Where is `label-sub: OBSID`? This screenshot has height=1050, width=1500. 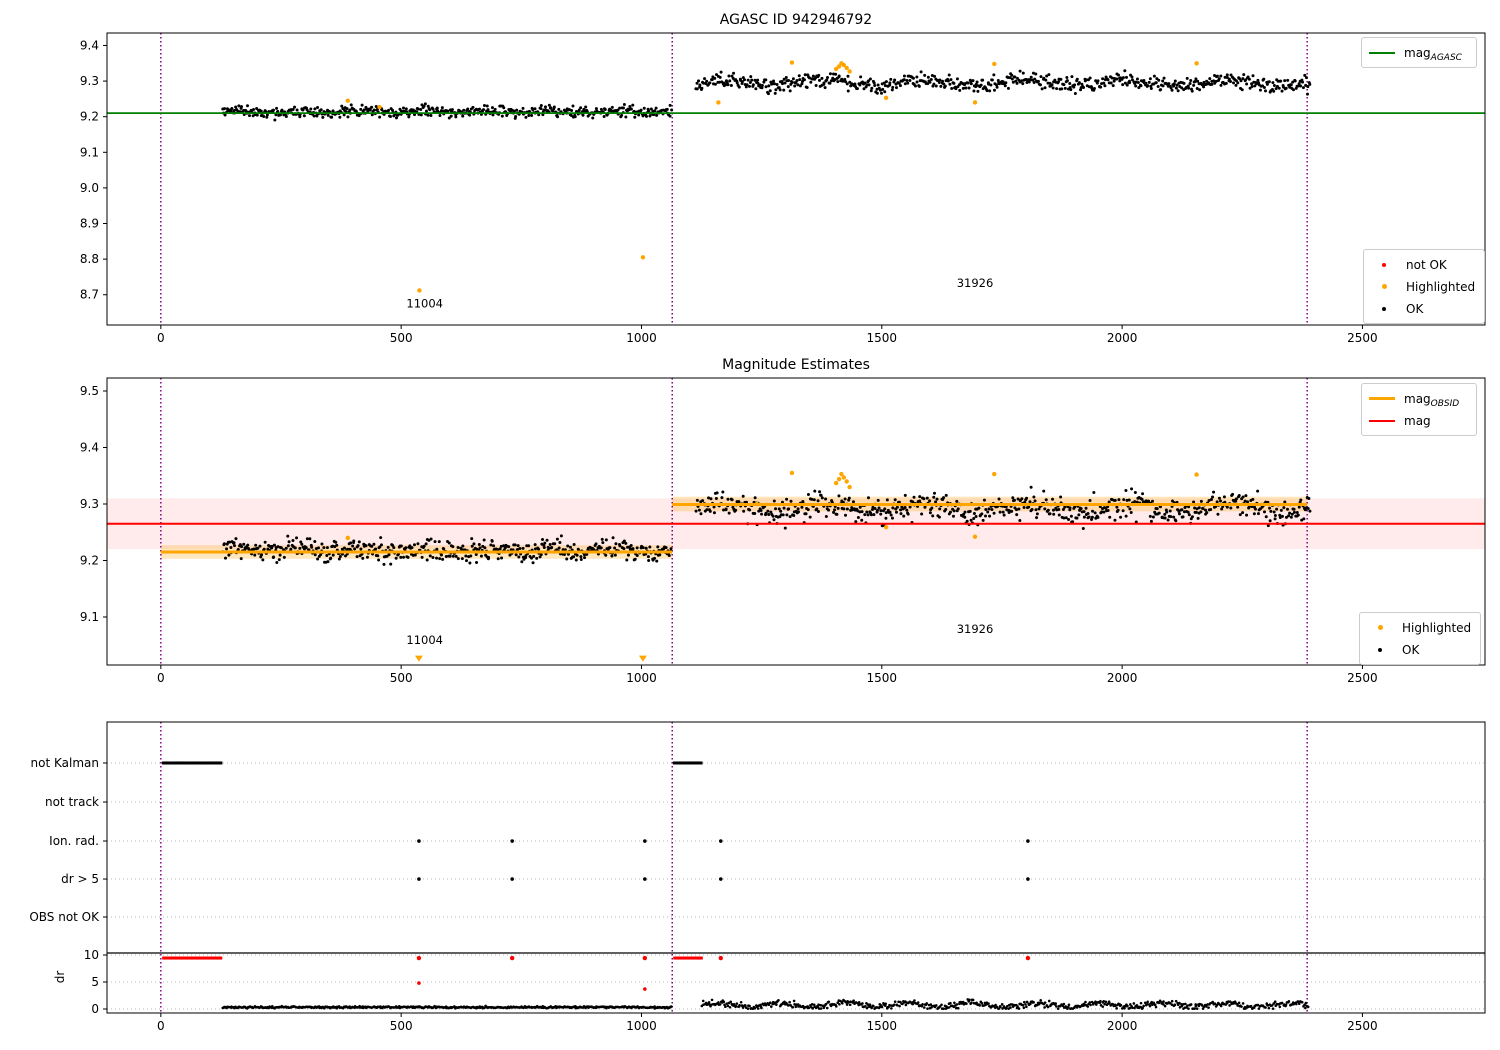 label-sub: OBSID is located at coordinates (1445, 403).